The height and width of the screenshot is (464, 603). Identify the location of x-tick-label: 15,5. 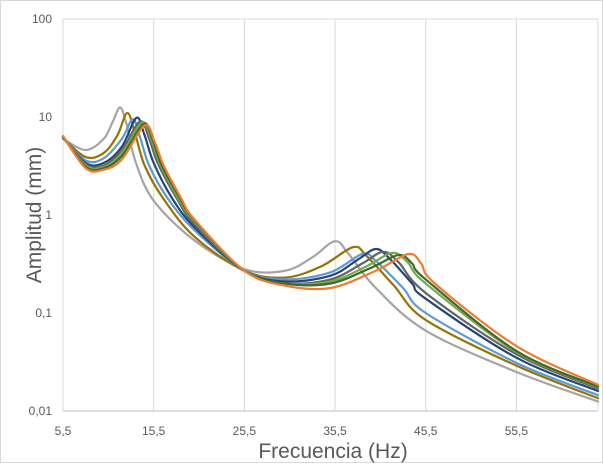
(154, 431).